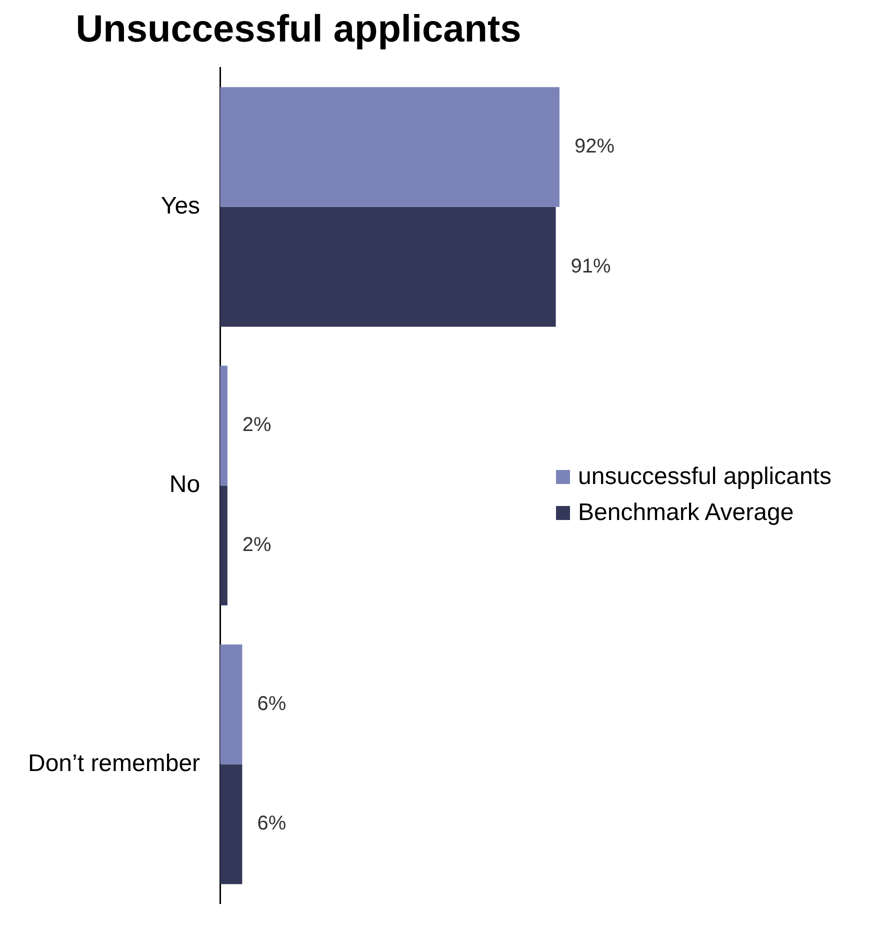 The width and height of the screenshot is (887, 946). What do you see at coordinates (705, 477) in the screenshot?
I see `legend-label: unsuccessful applicants` at bounding box center [705, 477].